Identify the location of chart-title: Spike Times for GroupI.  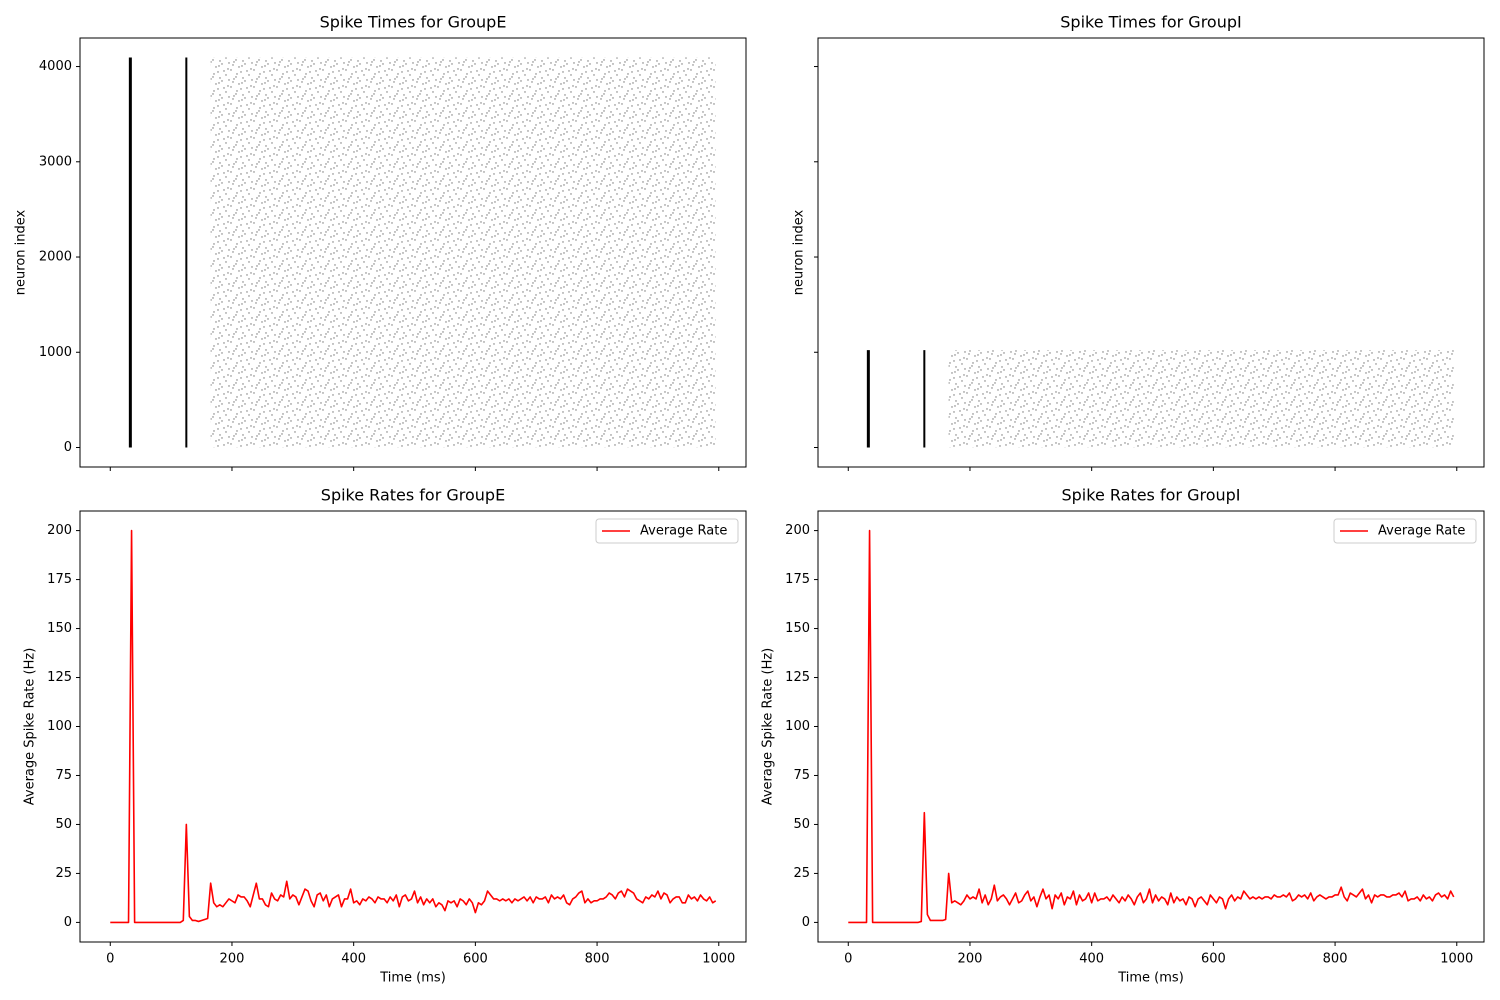
(1150, 22).